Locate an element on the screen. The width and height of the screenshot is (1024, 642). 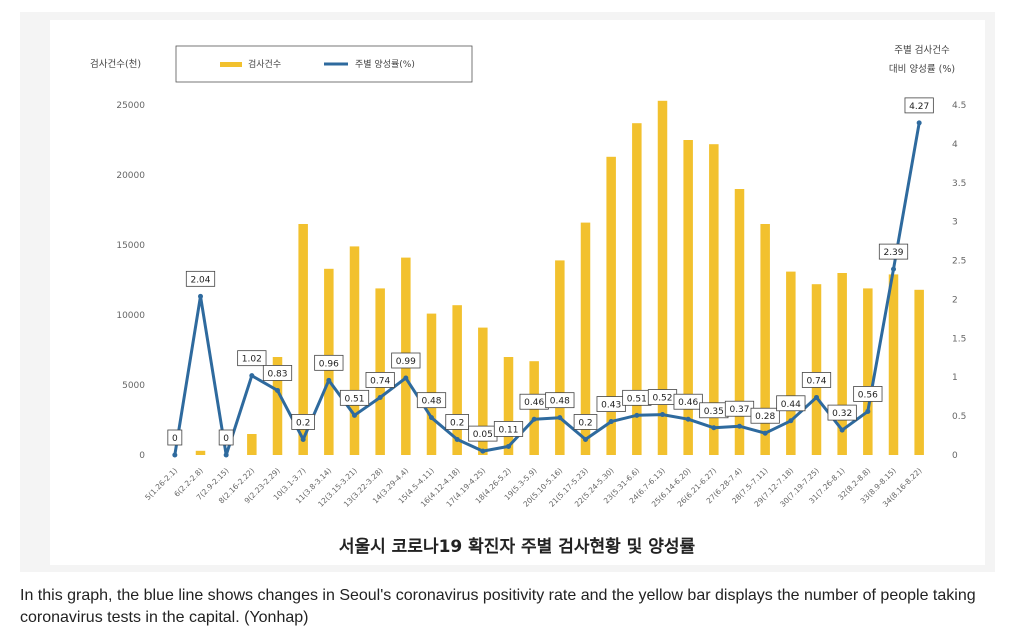
data-label-text: 4.27 is located at coordinates (919, 107).